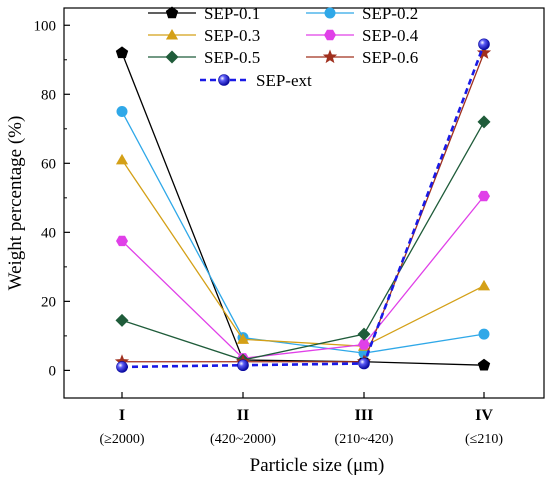 Image resolution: width=550 pixels, height=484 pixels. What do you see at coordinates (284, 80) in the screenshot?
I see `legend-label: SEP-ext` at bounding box center [284, 80].